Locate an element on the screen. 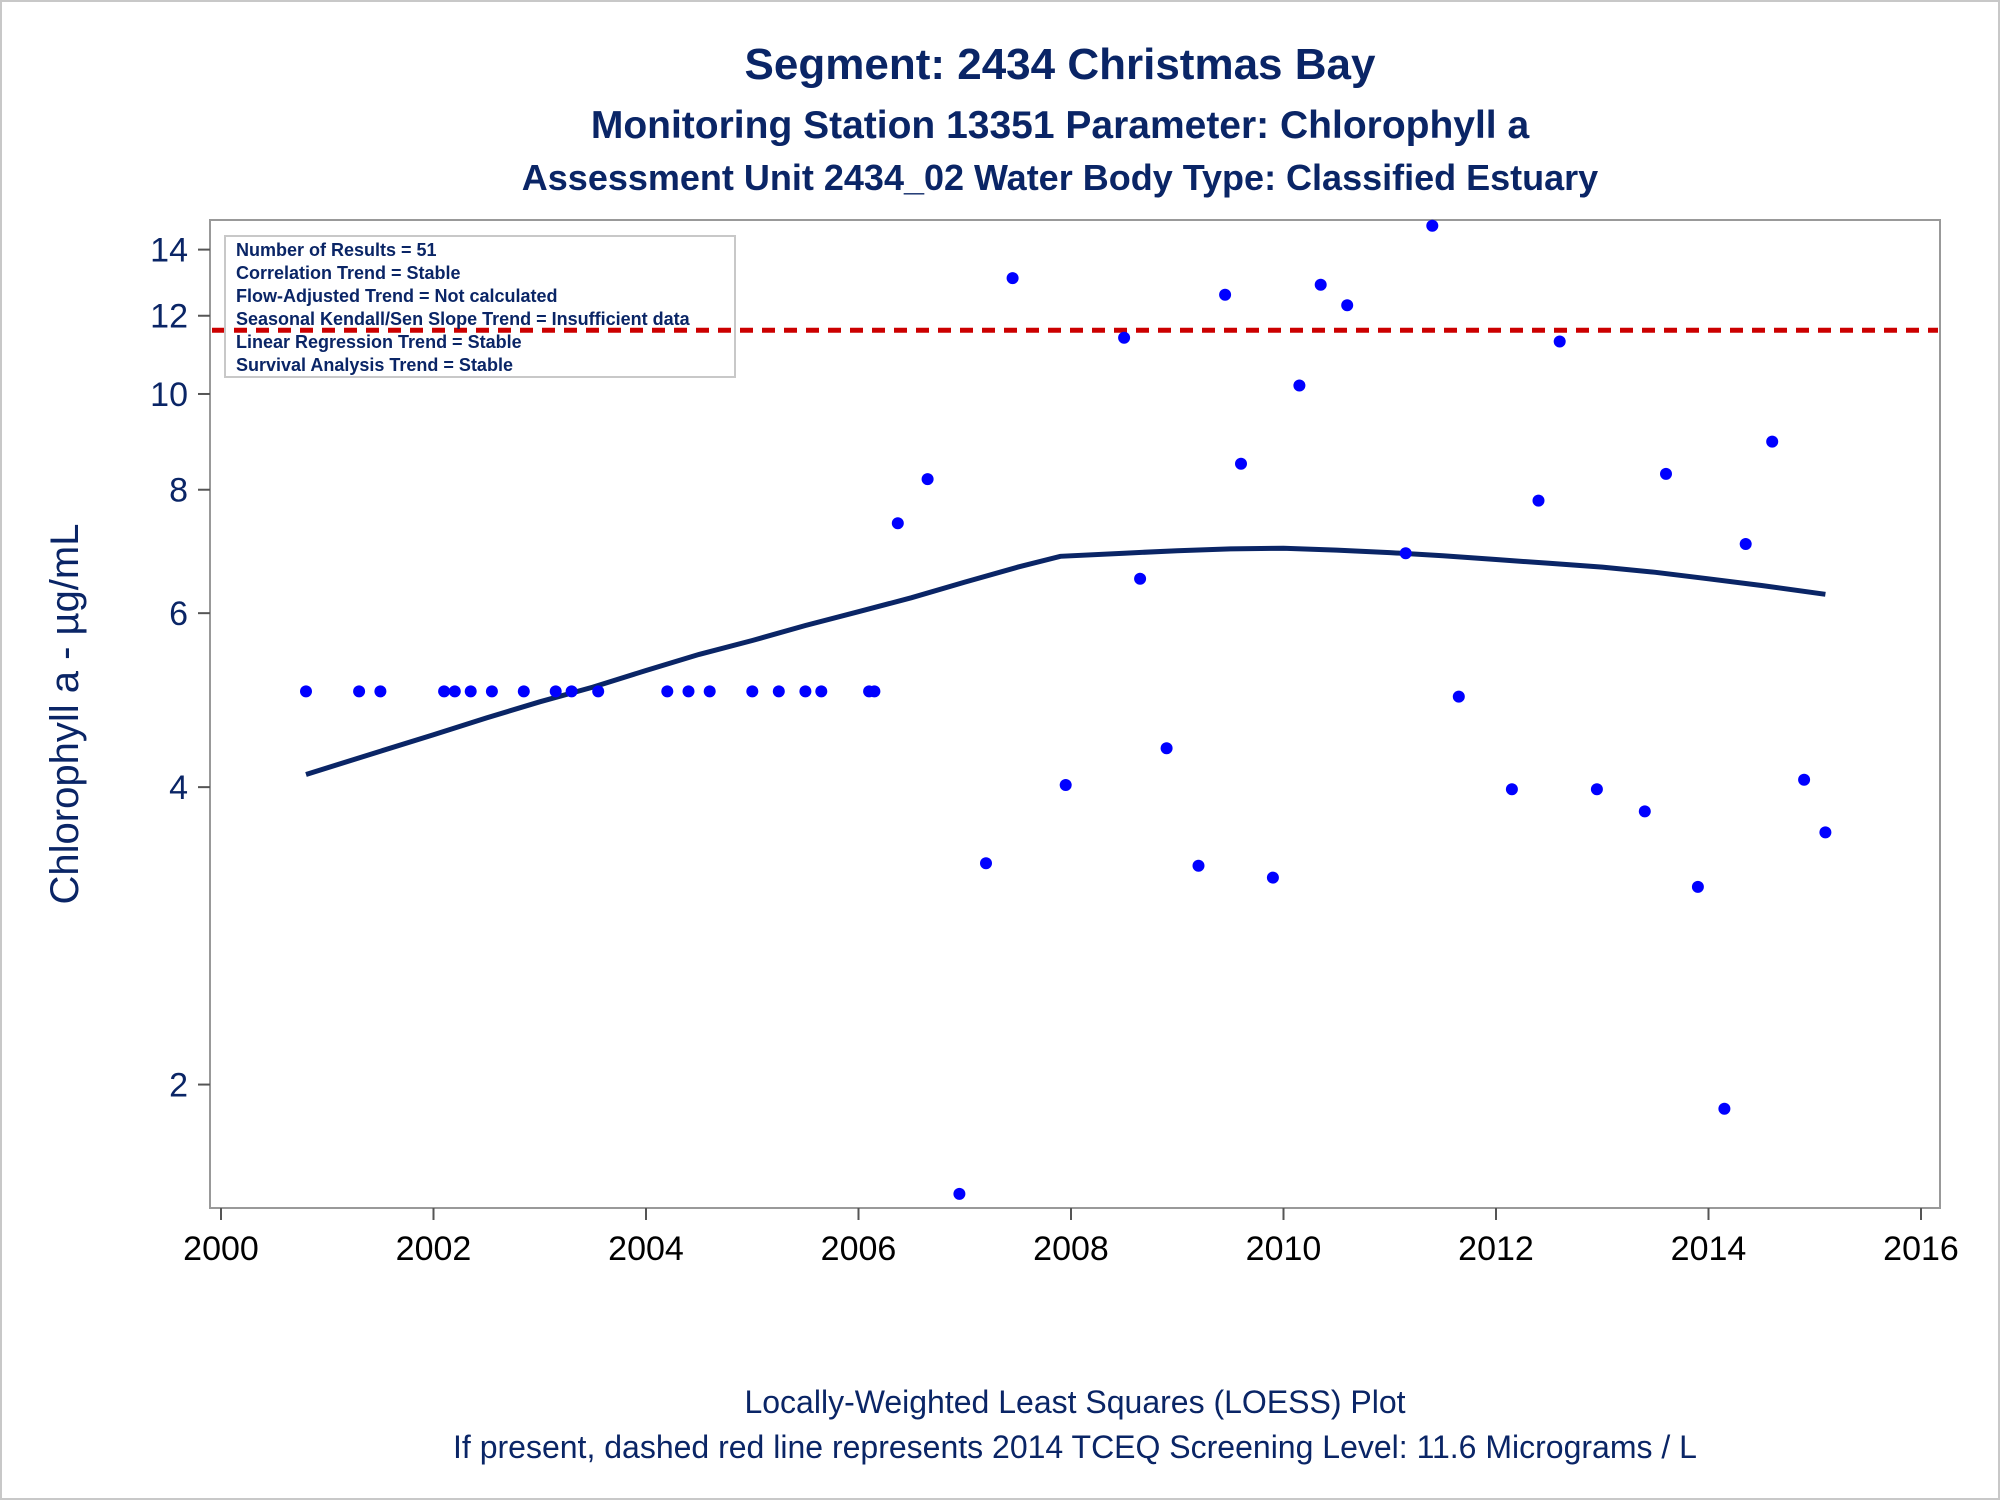 This screenshot has width=2000, height=1500. stats-line-results: Number of Results = 51 is located at coordinates (336, 250).